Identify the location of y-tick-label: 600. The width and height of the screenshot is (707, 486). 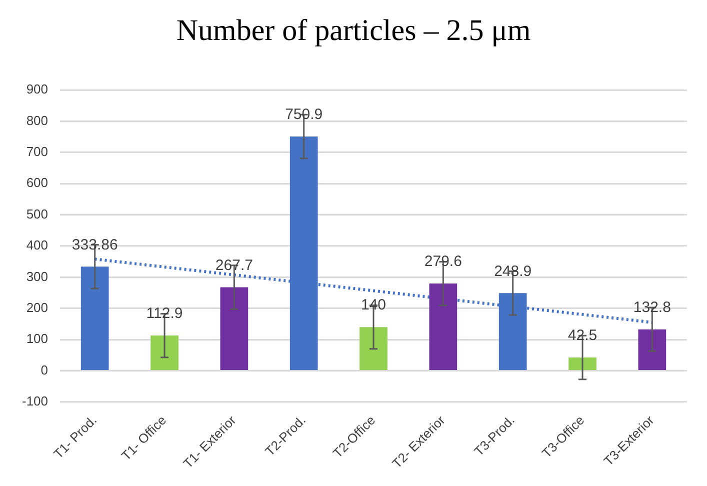
(37, 182).